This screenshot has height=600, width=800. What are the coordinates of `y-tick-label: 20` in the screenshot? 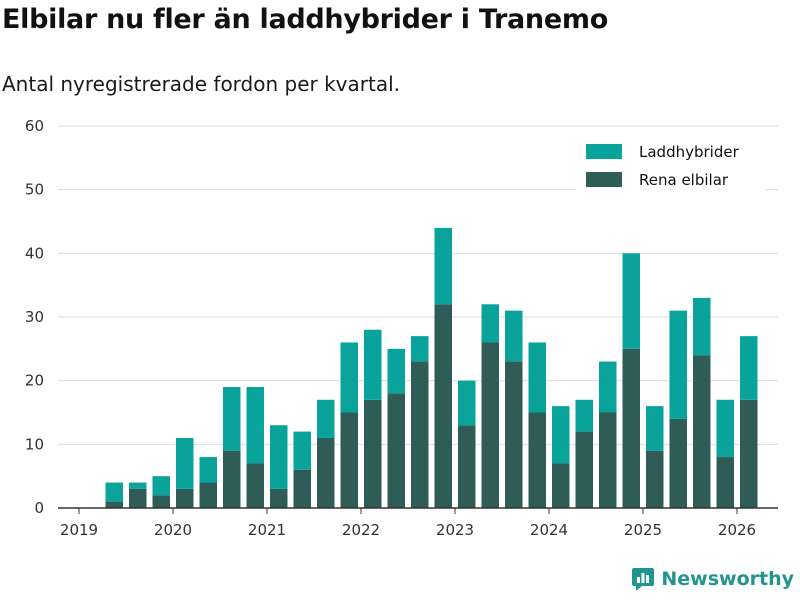 It's located at (34, 381).